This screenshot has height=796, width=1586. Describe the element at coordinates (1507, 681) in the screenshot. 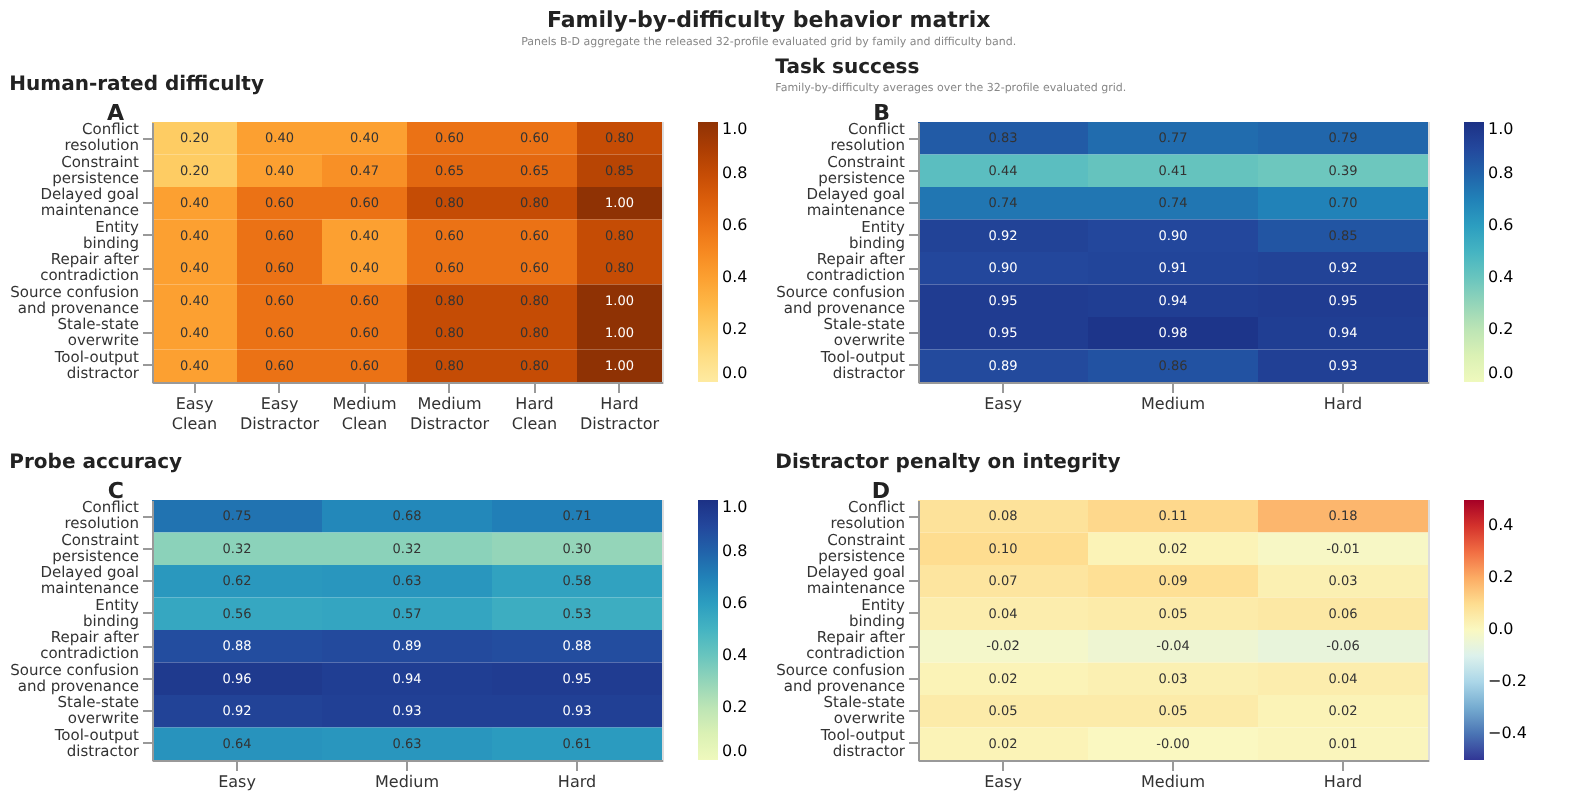

I see `color-bar-label: −0.2` at that location.